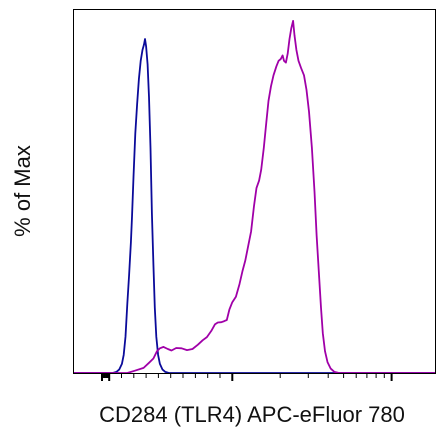 The height and width of the screenshot is (432, 445). Describe the element at coordinates (247, 377) in the screenshot. I see `x-axis-ticks` at that location.